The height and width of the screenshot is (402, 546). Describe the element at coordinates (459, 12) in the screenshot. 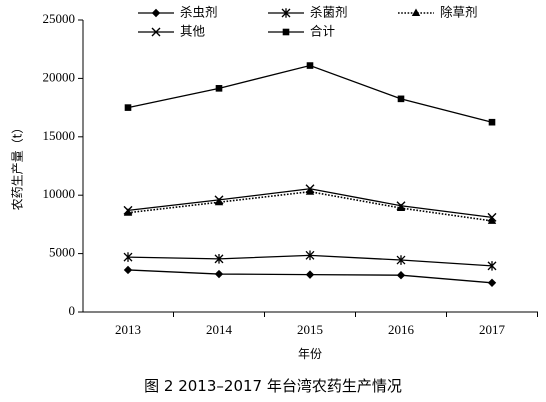

I see `legend-label: 除草剂` at that location.